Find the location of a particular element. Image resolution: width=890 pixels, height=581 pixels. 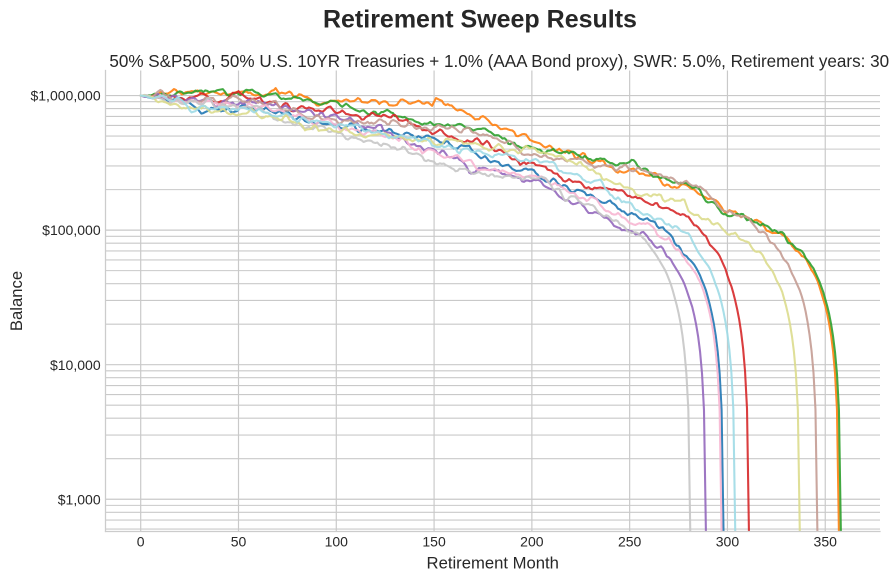

svg-text: 100 is located at coordinates (337, 542).